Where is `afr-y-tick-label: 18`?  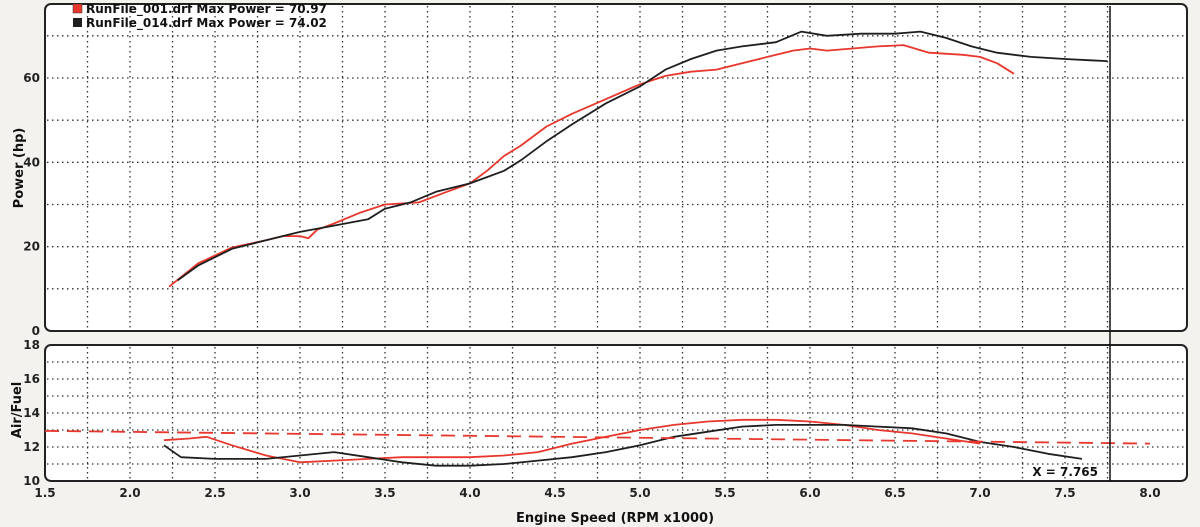
afr-y-tick-label: 18 is located at coordinates (31, 345).